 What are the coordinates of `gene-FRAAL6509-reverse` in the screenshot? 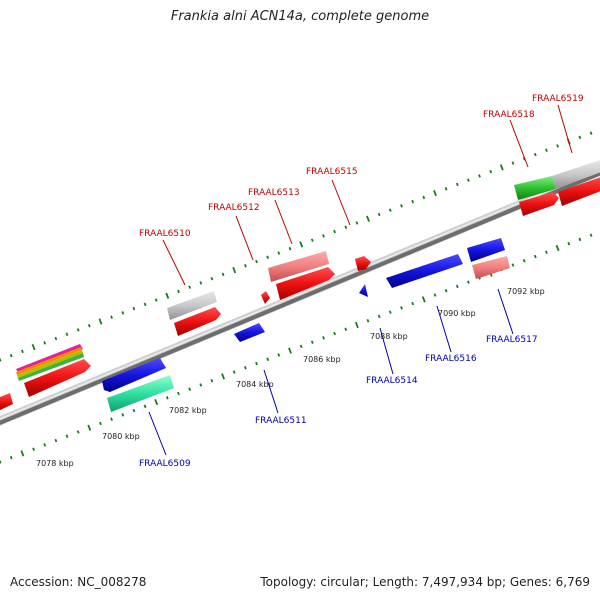 It's located at (134, 375).